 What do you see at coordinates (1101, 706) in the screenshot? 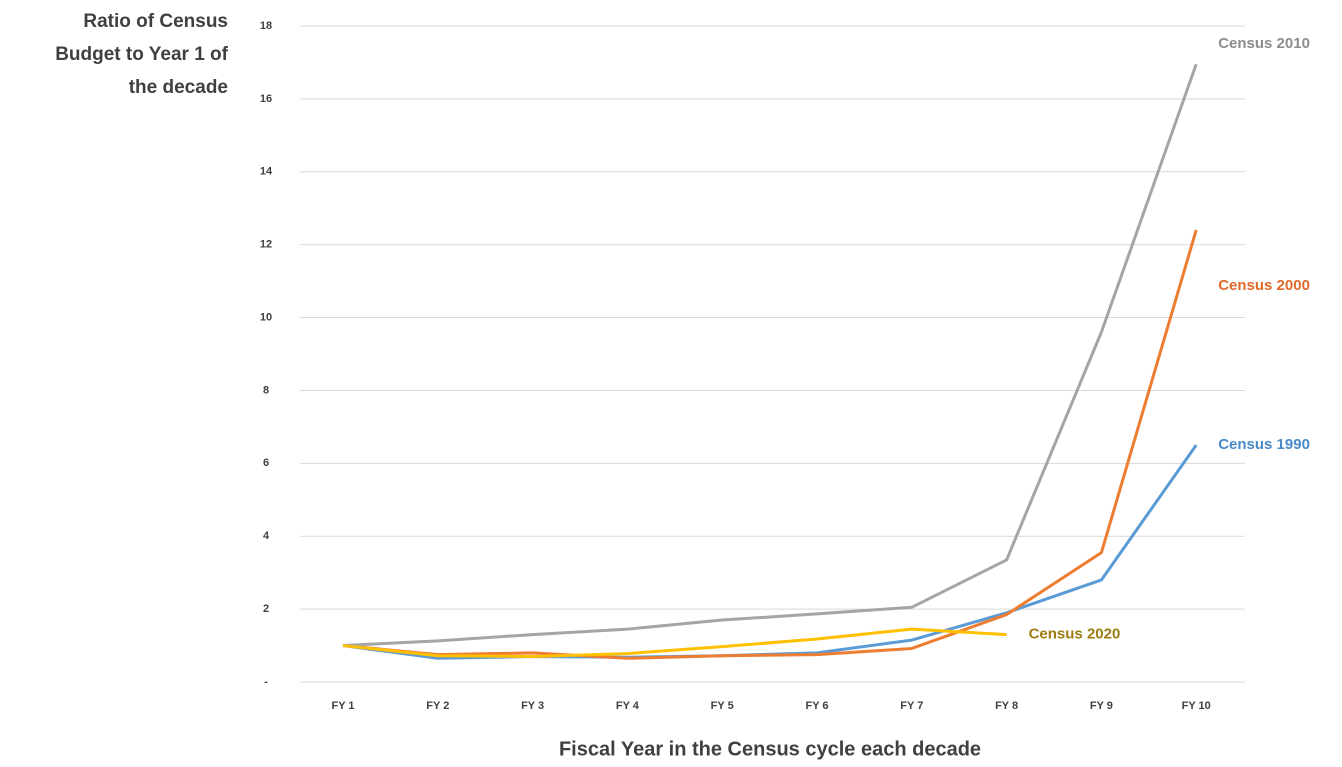
I see `x-tick-label: FY 9` at bounding box center [1101, 706].